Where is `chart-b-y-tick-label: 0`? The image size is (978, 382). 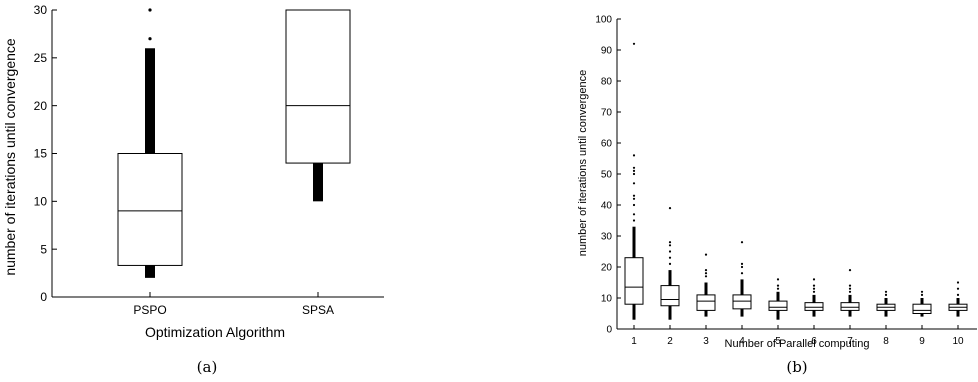 chart-b-y-tick-label: 0 is located at coordinates (609, 330).